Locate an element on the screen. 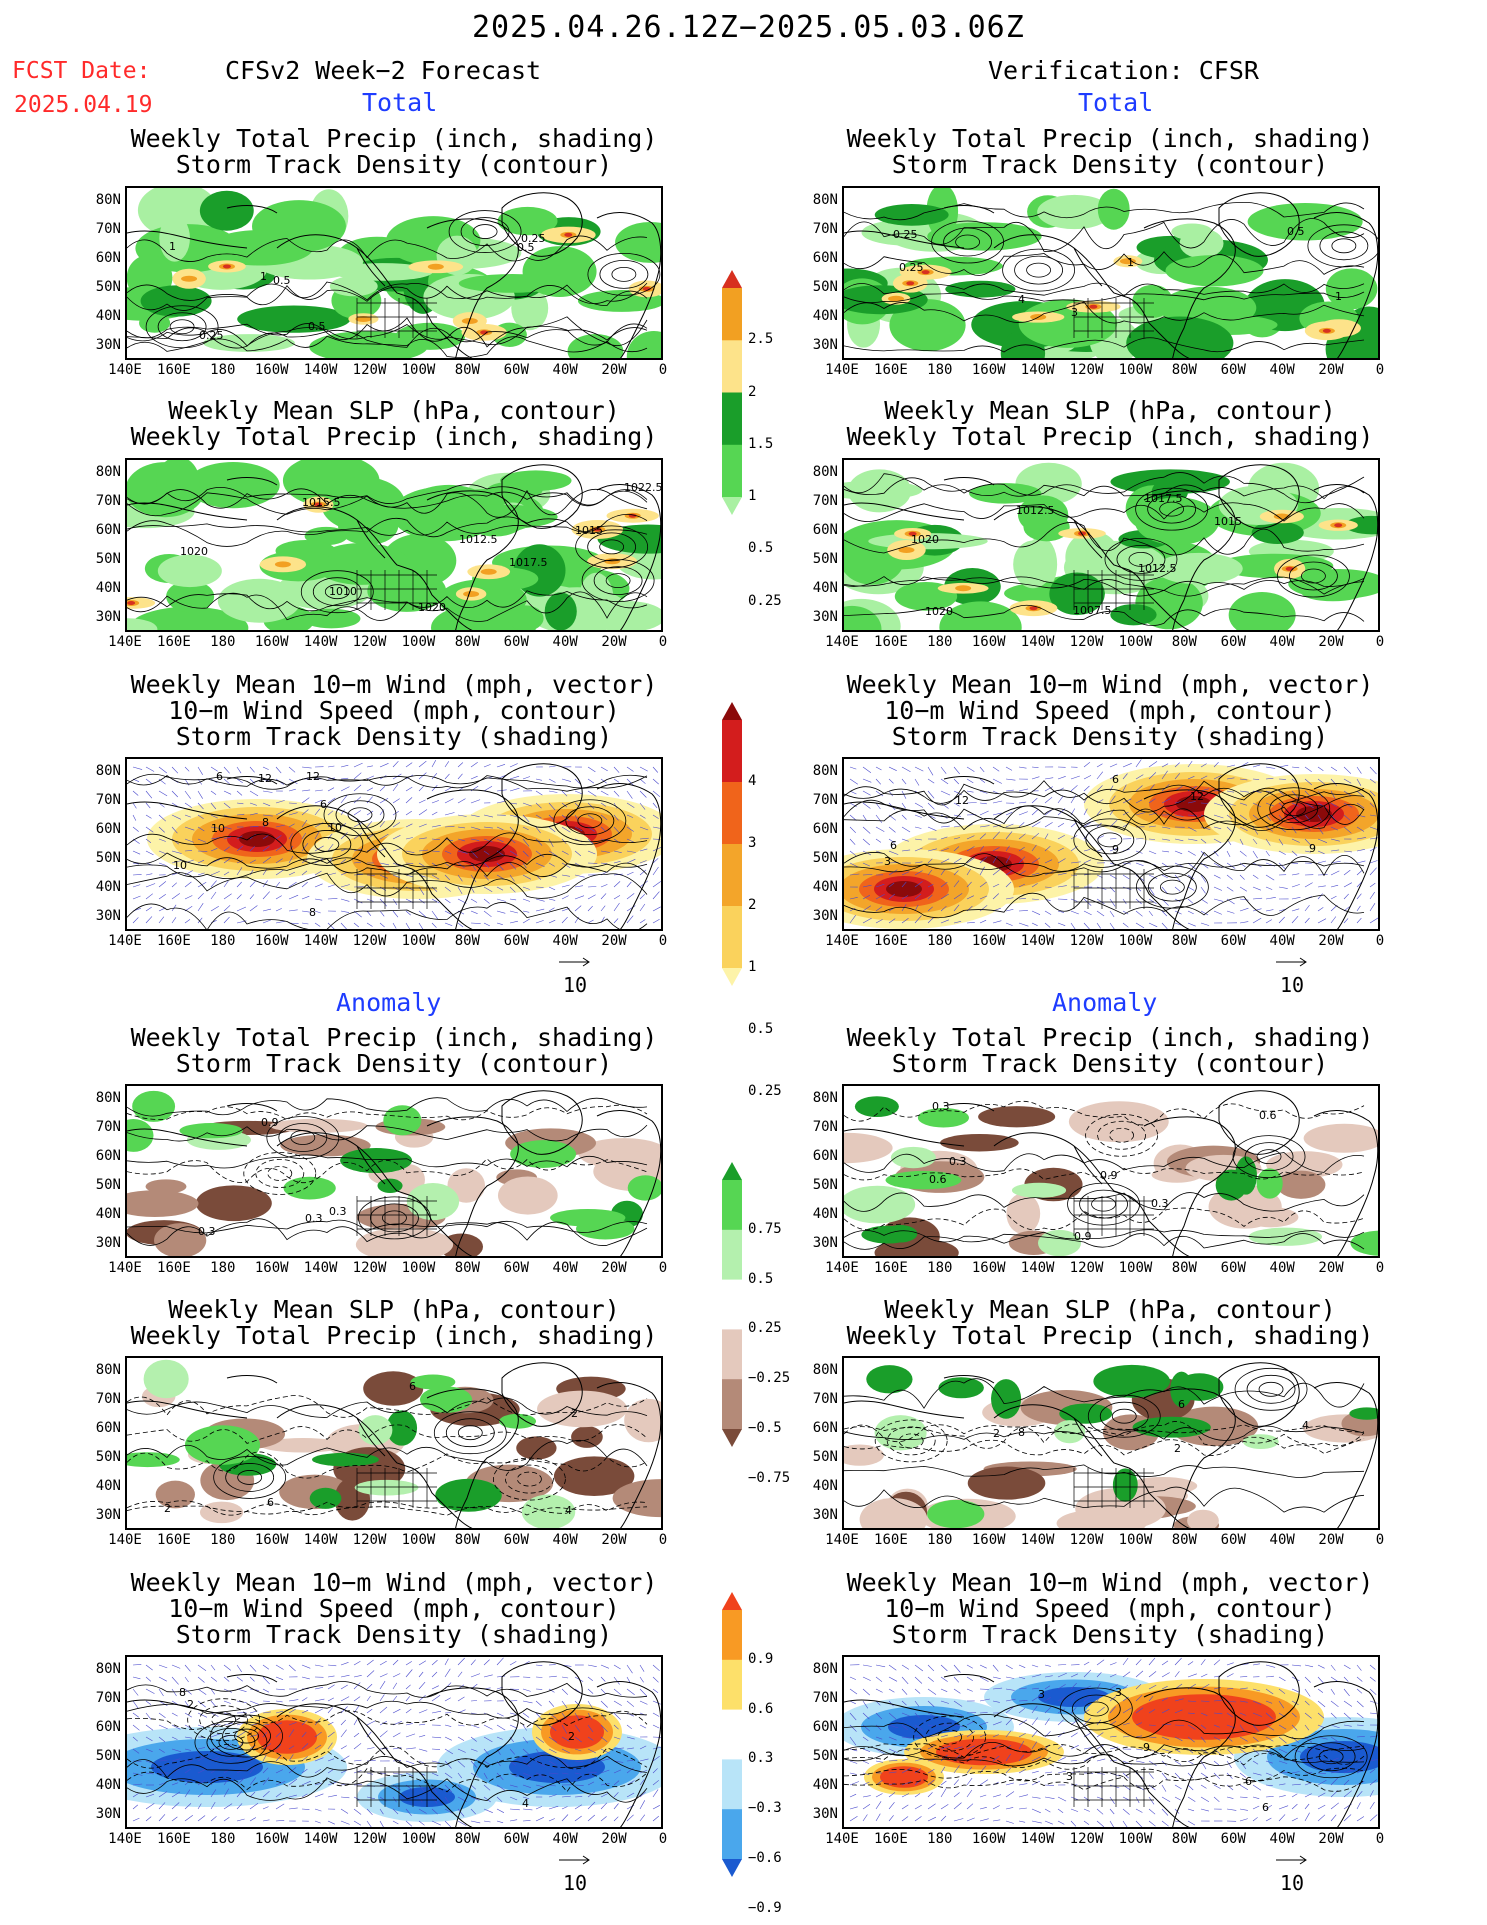  contour-label: 0.9 is located at coordinates (1109, 1175).